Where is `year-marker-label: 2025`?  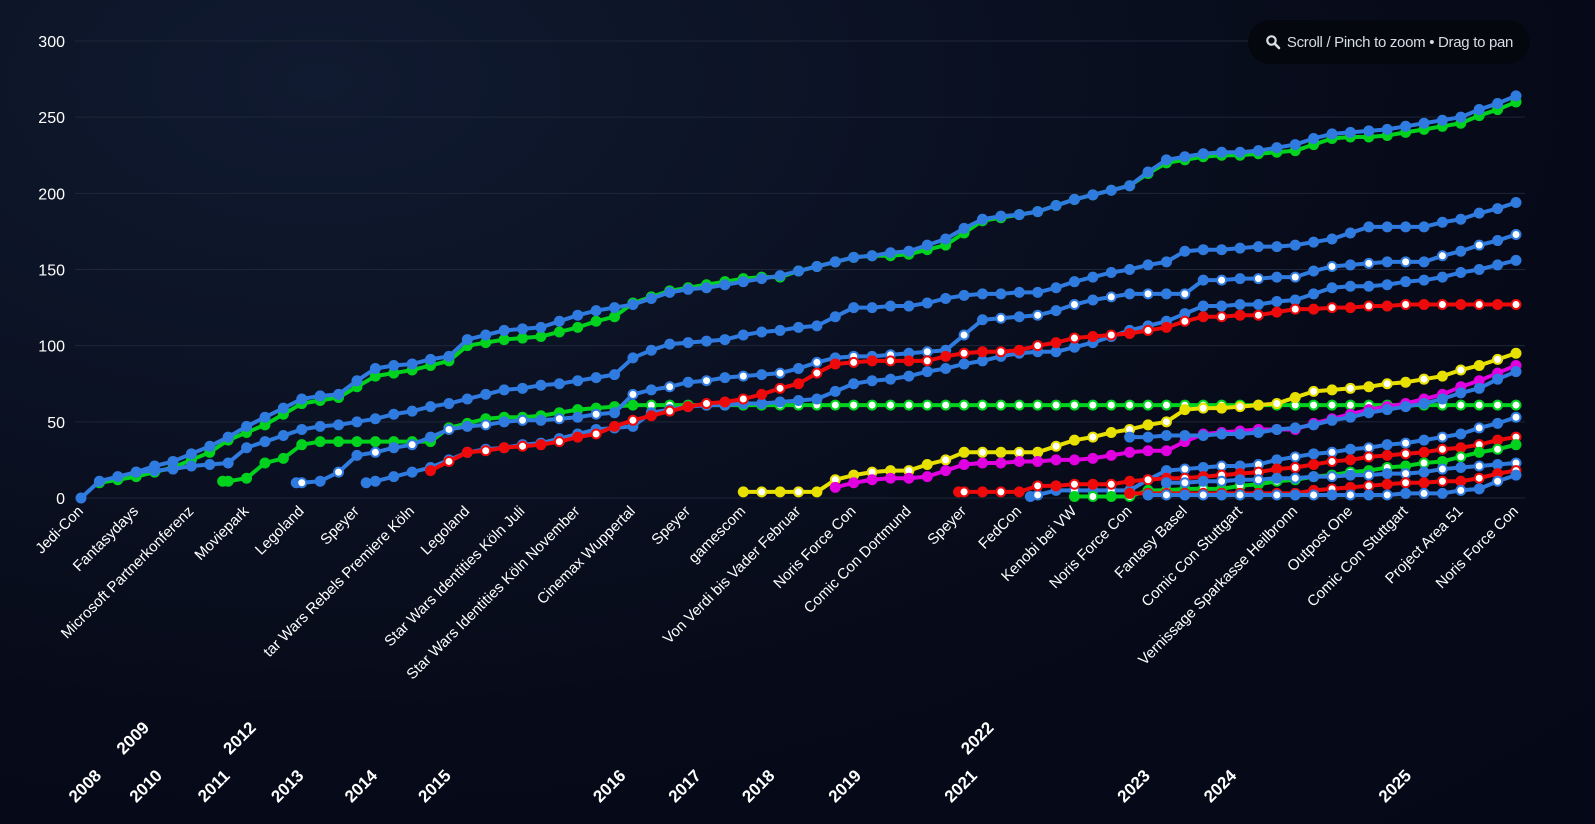
year-marker-label: 2025 is located at coordinates (1395, 786).